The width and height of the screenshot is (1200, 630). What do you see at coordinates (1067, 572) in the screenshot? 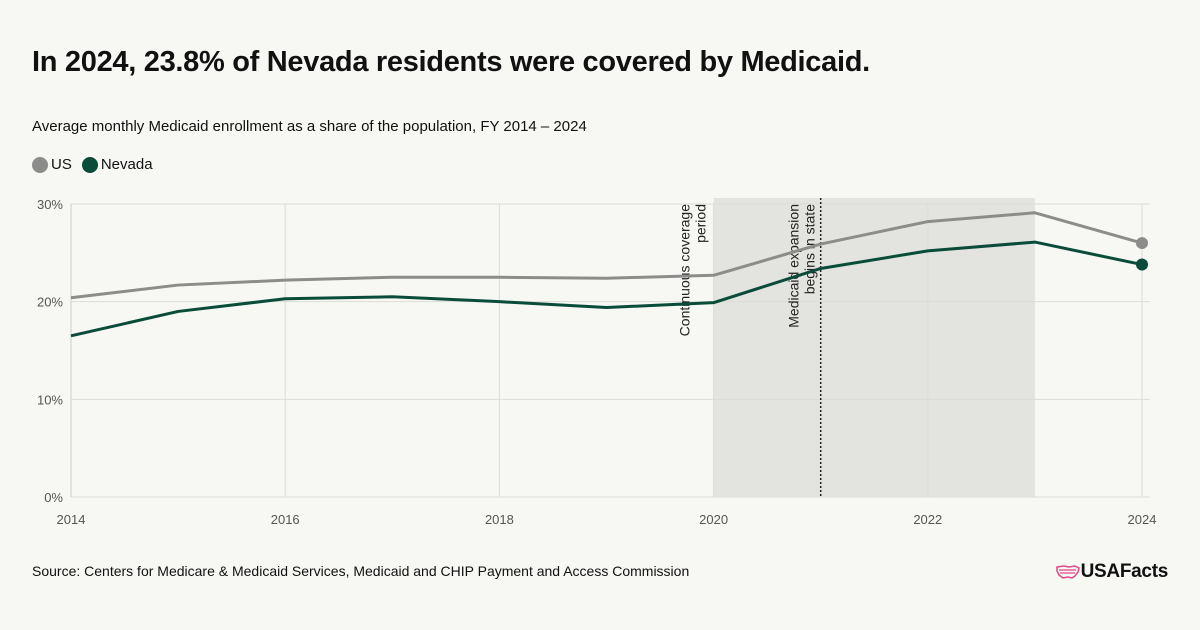
I see `us-map-flag-icon` at bounding box center [1067, 572].